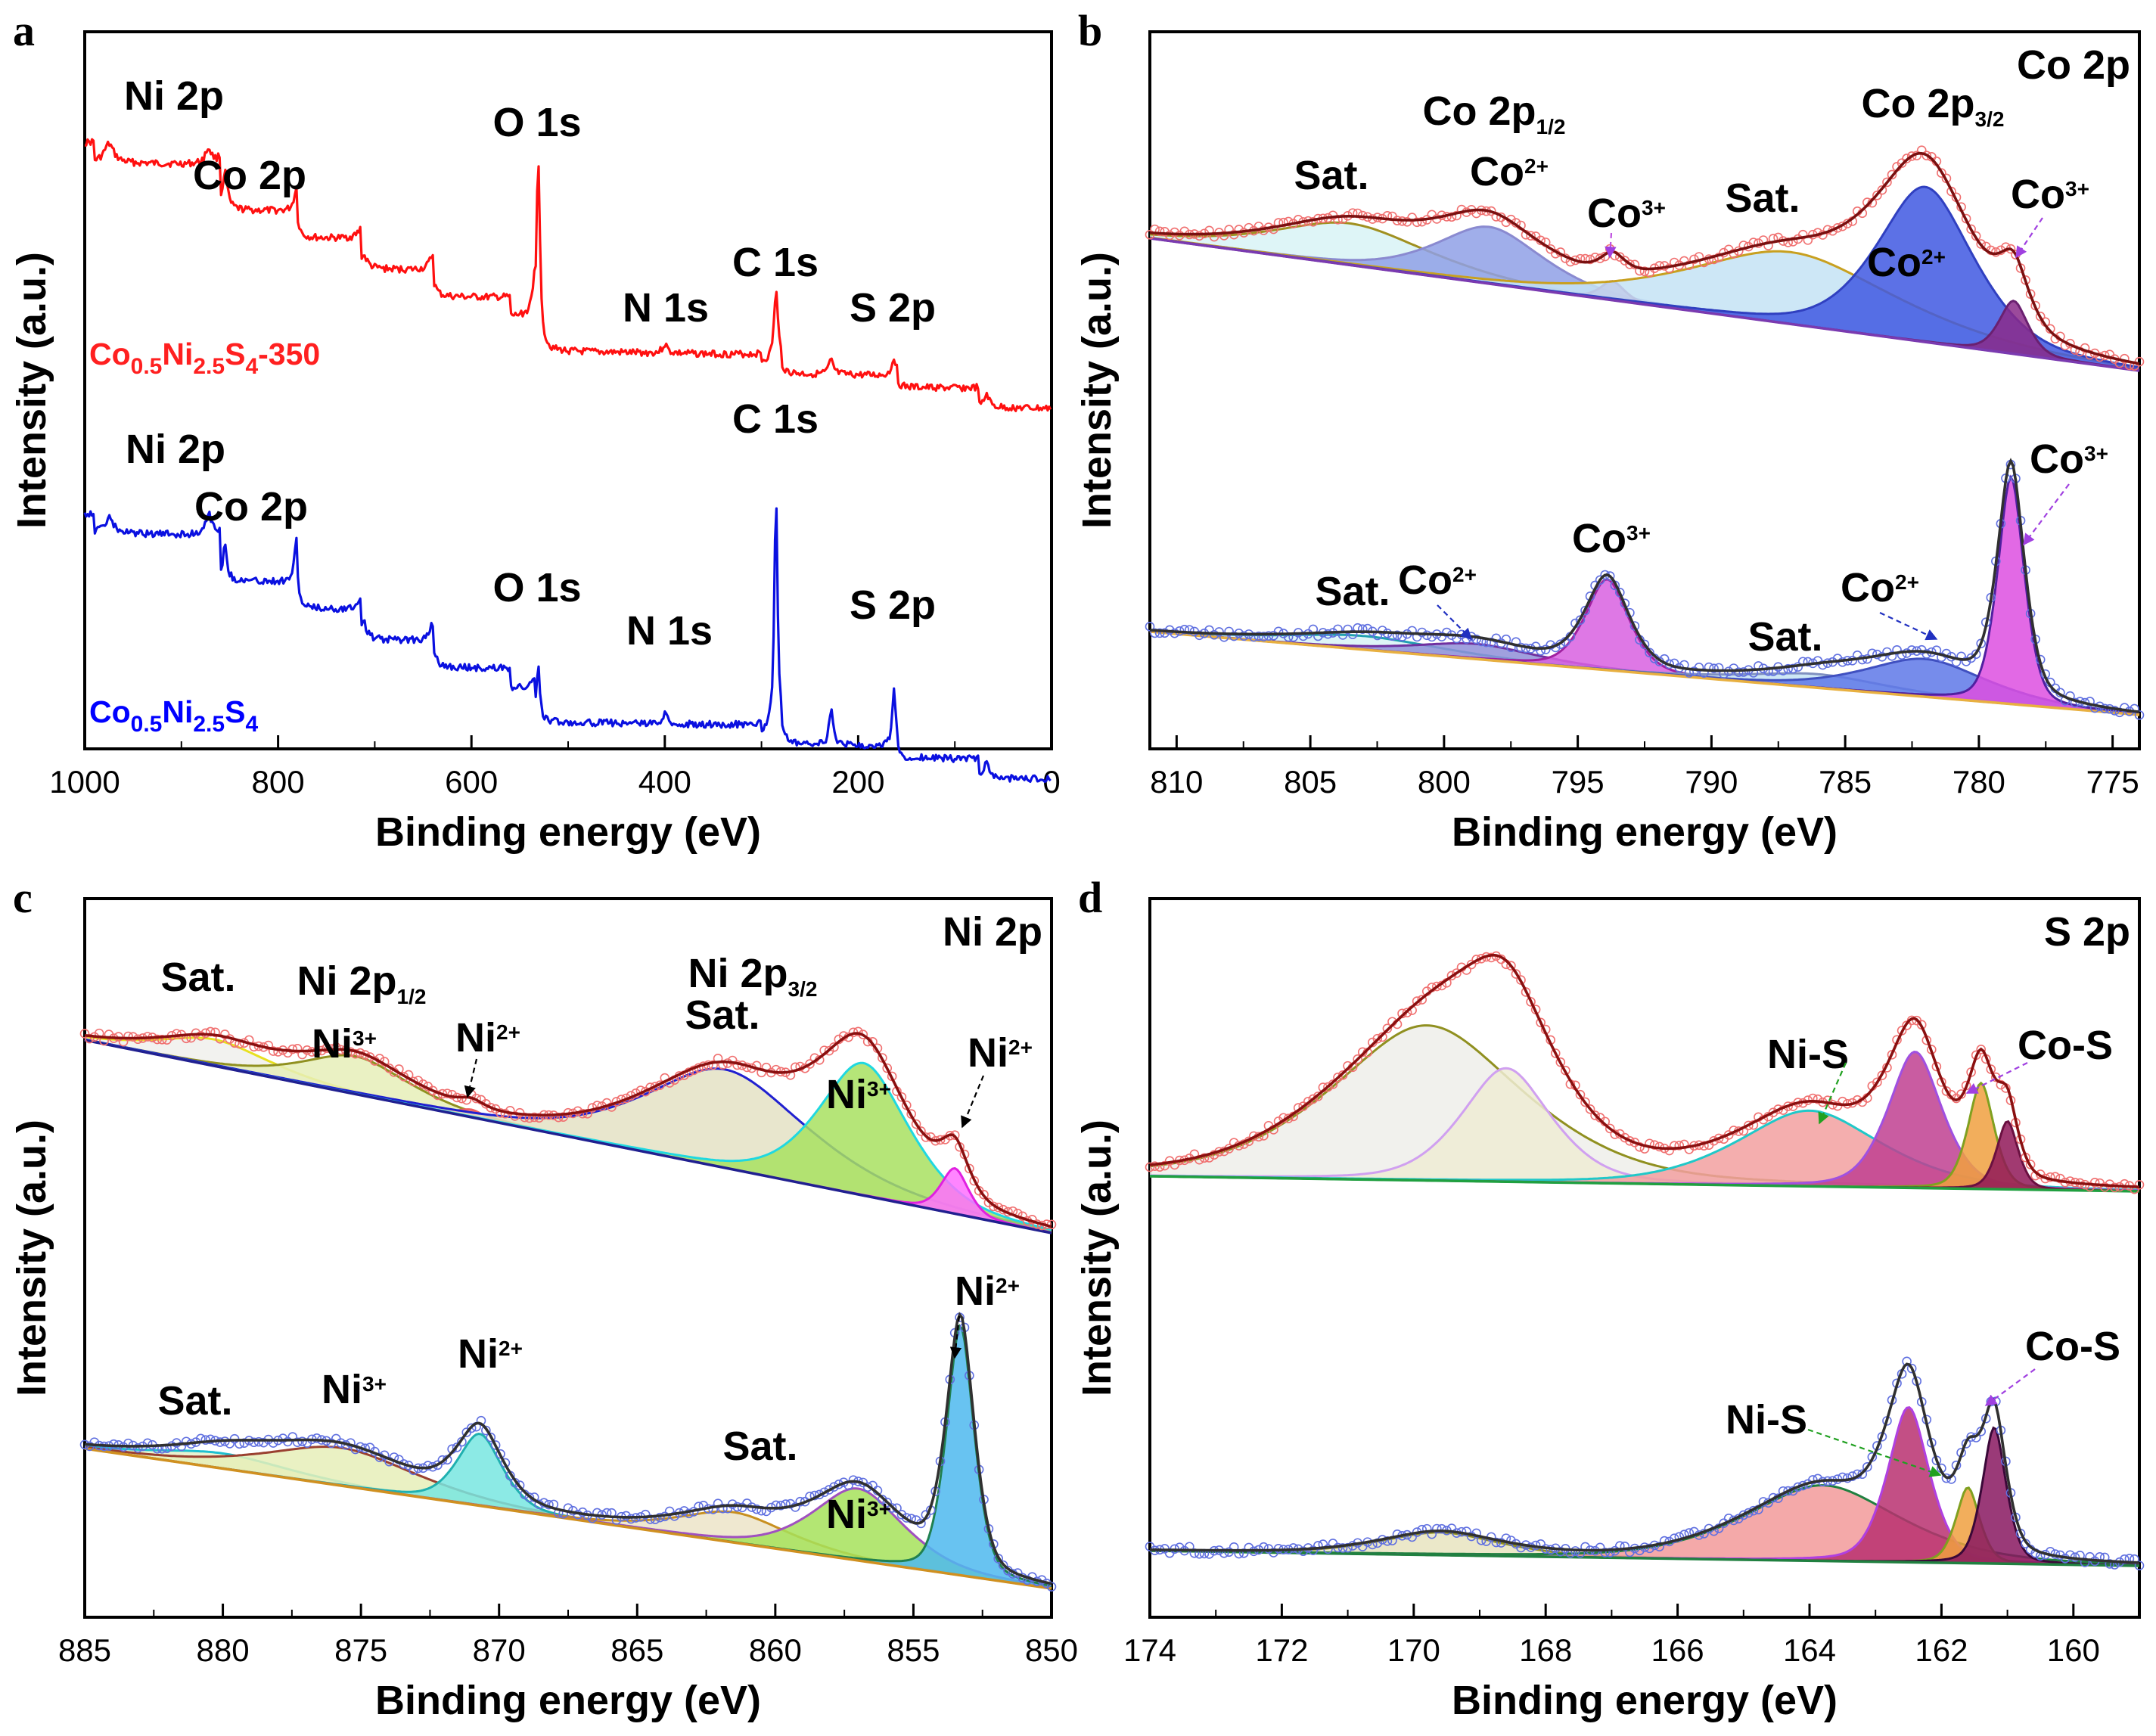  I want to click on panel-label: c, so click(23, 897).